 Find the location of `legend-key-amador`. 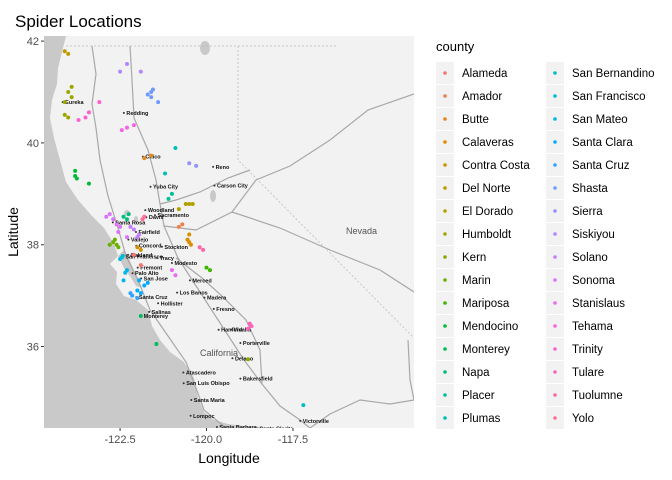

legend-key-amador is located at coordinates (445, 96).